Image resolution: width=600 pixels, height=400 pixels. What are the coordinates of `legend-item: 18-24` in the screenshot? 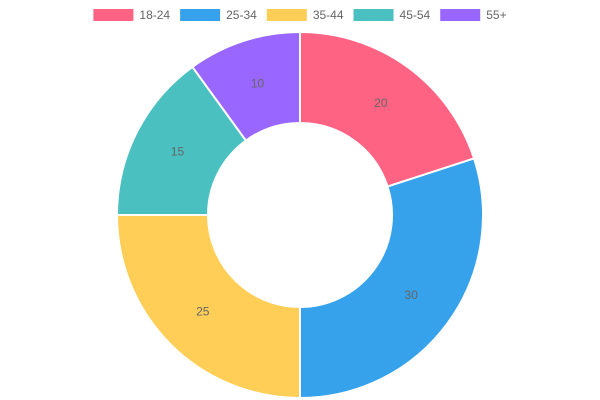 It's located at (131, 15).